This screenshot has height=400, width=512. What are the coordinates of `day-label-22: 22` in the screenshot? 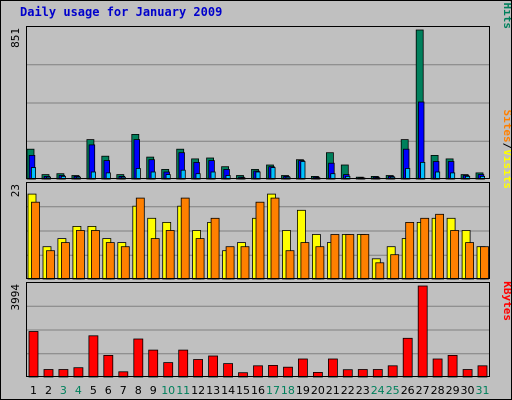 It's located at (348, 390).